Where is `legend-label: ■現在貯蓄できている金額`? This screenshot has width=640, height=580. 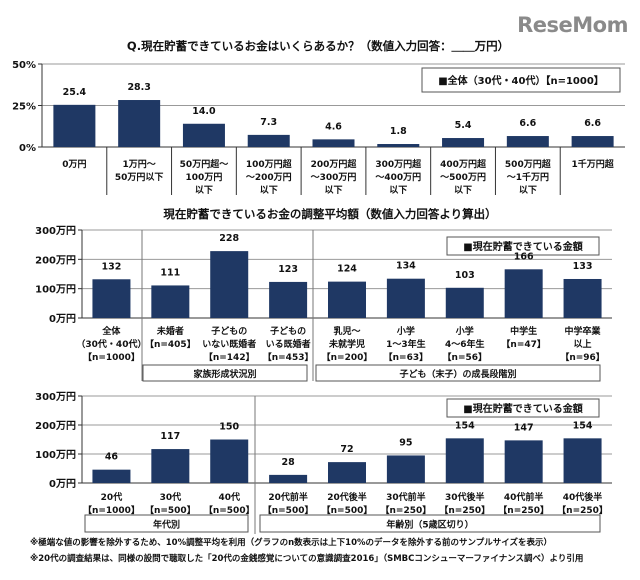 legend-label: ■現在貯蓄できている金額 is located at coordinates (522, 408).